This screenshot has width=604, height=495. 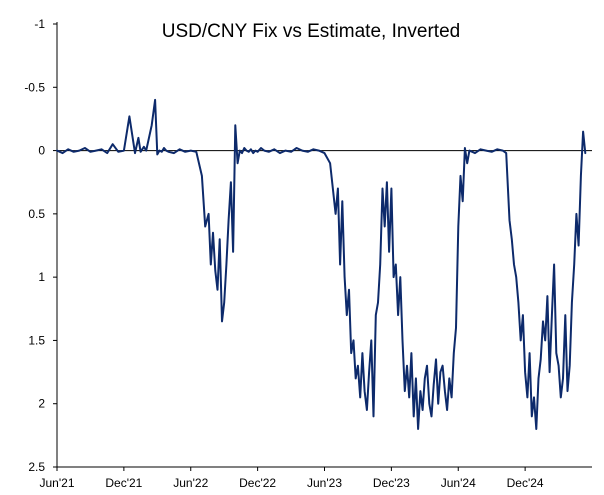 What do you see at coordinates (458, 483) in the screenshot?
I see `x-tick-label: Jun'24` at bounding box center [458, 483].